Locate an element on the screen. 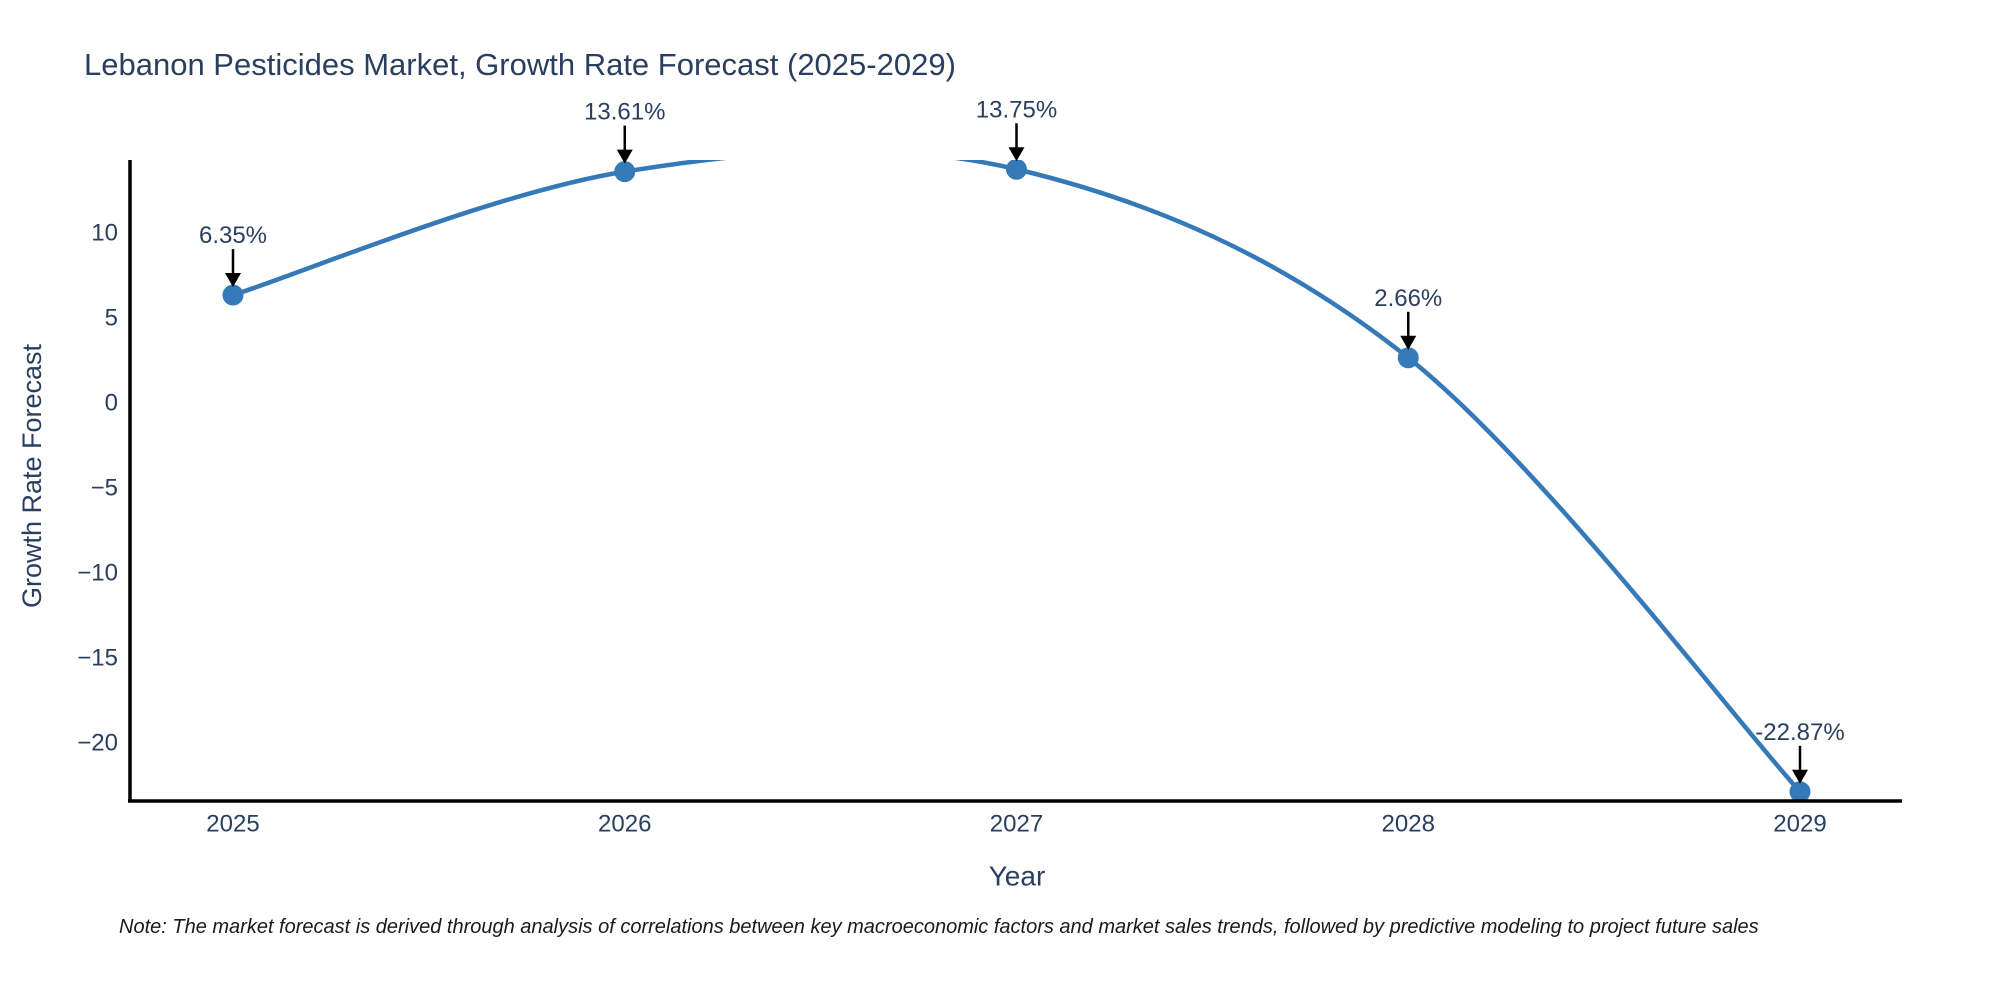 Image resolution: width=2000 pixels, height=1000 pixels. x-tick-label: 2029 is located at coordinates (1799, 824).